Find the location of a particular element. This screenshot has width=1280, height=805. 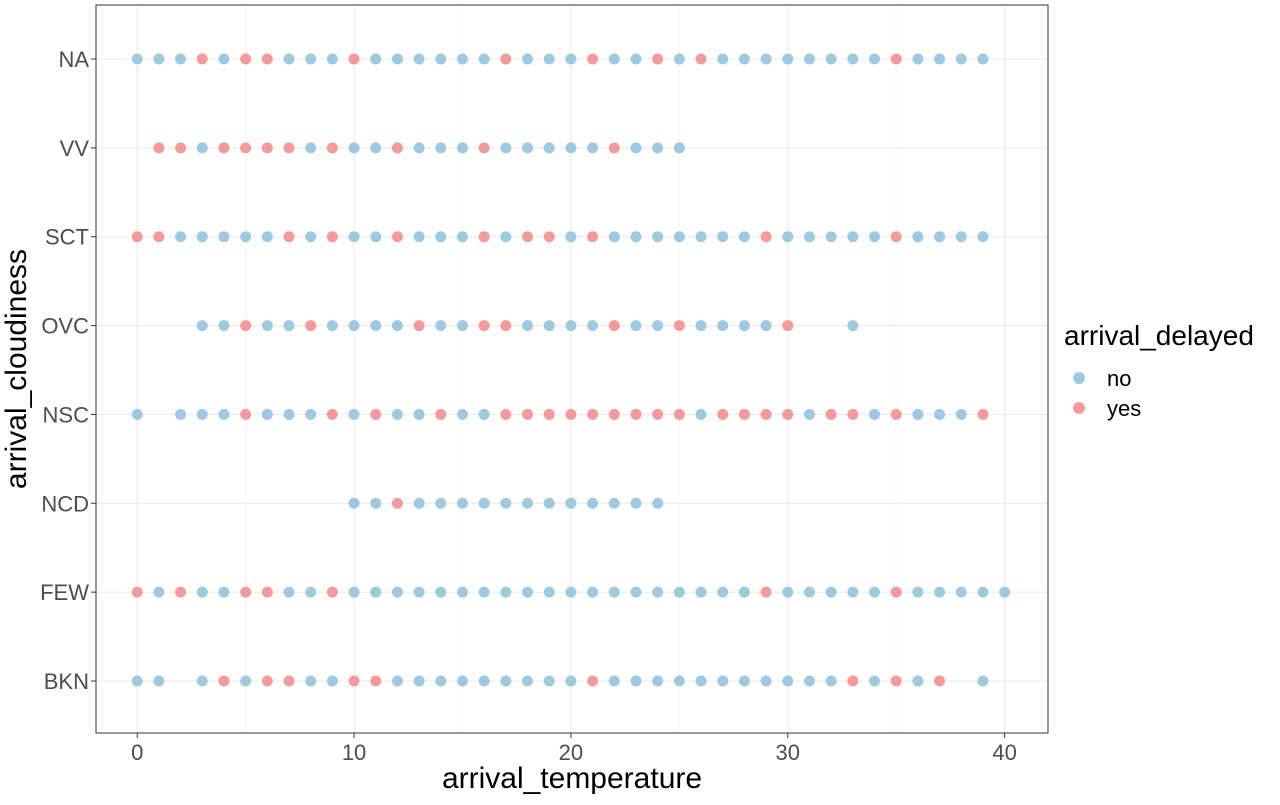

y-tick-label: NCD is located at coordinates (65, 503).